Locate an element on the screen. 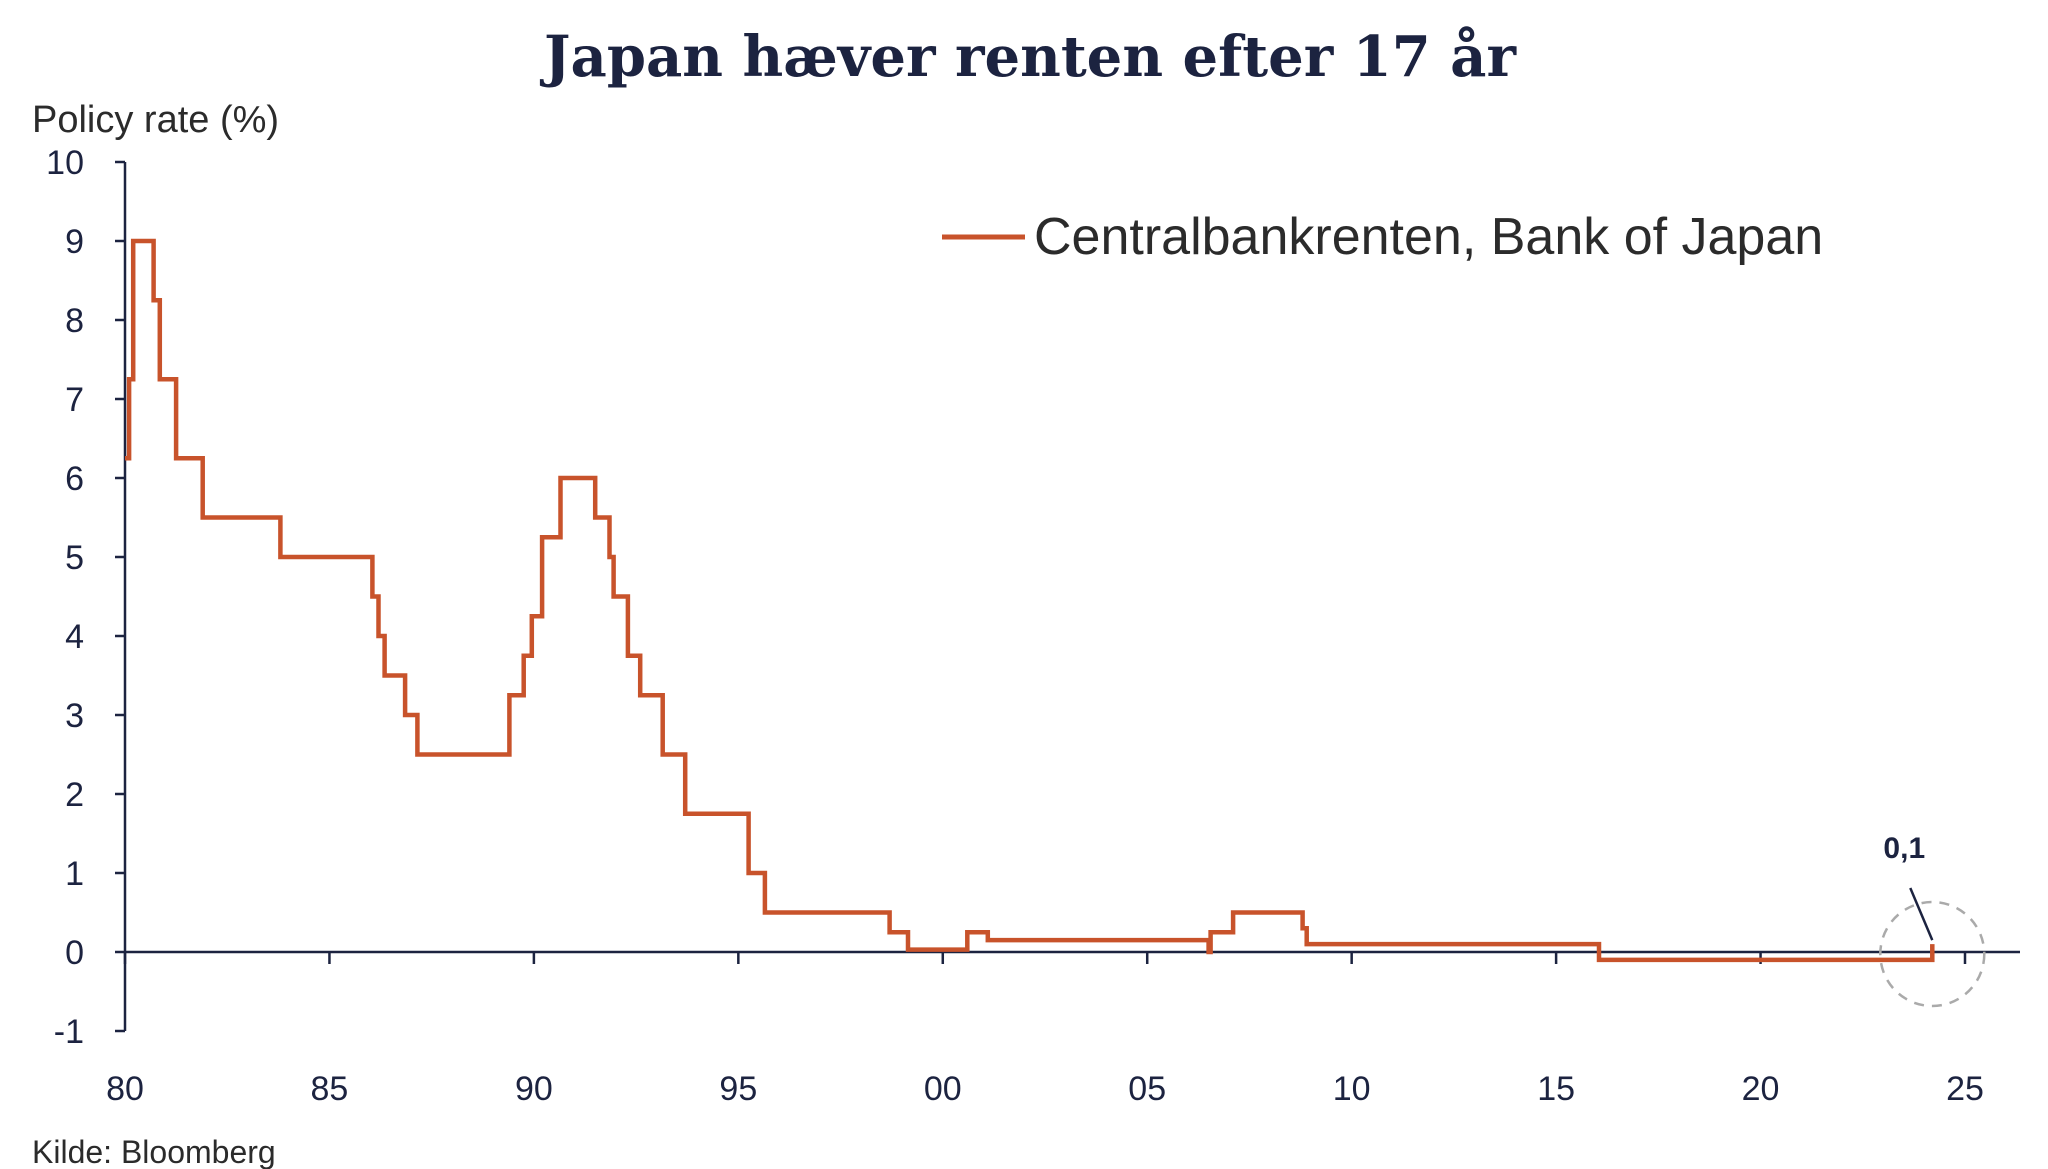  annotation-circle is located at coordinates (1932, 954).